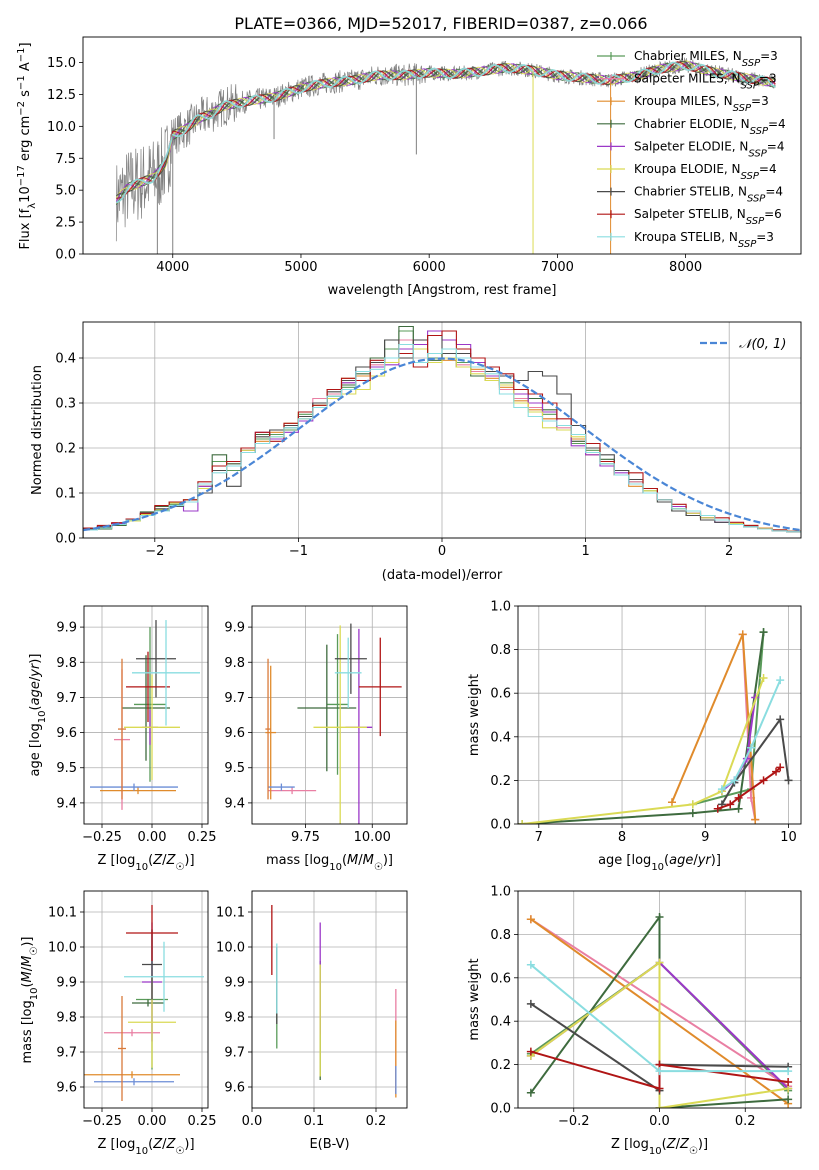 The width and height of the screenshot is (819, 1170). Describe the element at coordinates (65, 494) in the screenshot. I see `y-tick-label: 0.1` at that location.